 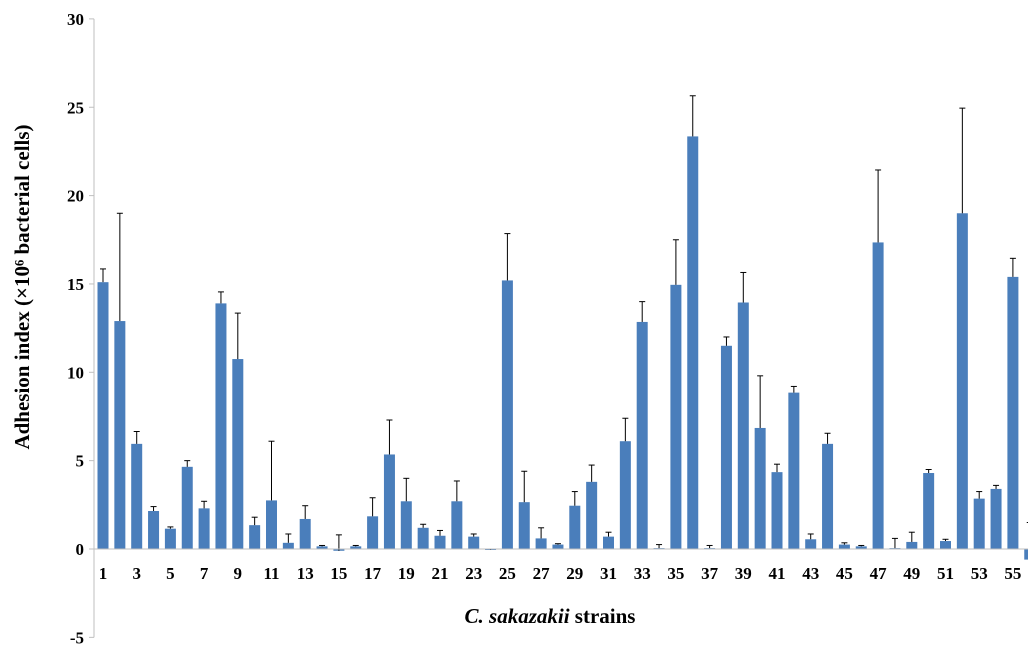 I want to click on x-tick-label: 29, so click(x=574, y=573).